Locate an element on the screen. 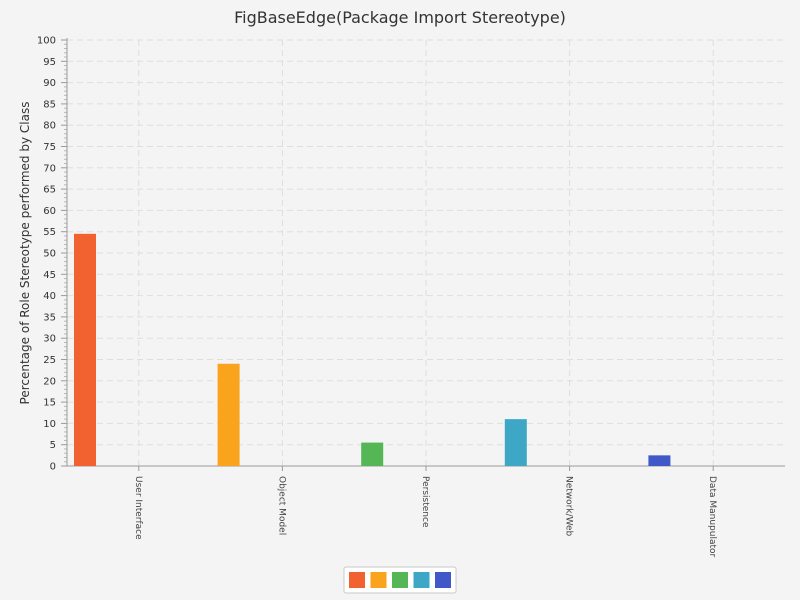  y-tick-label: 25 is located at coordinates (49, 360).